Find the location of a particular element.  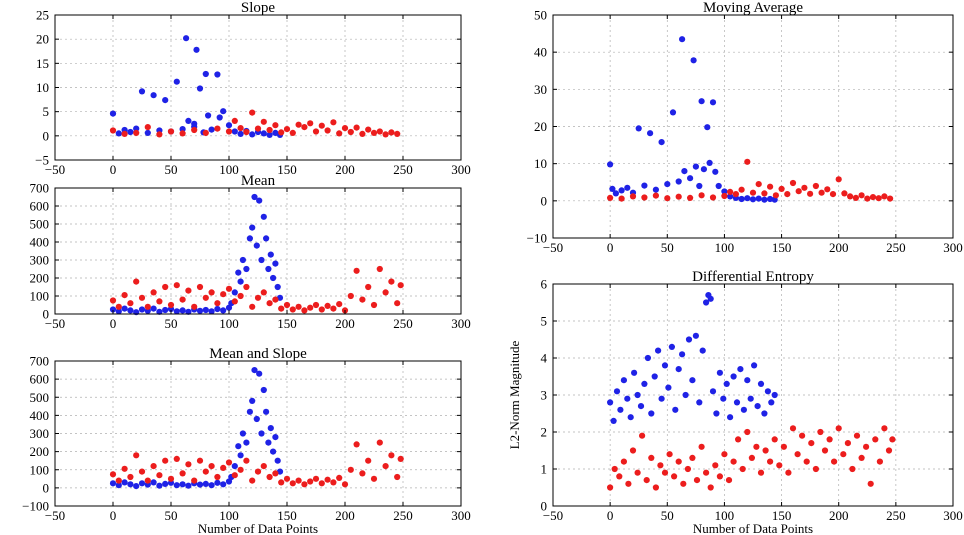

y-tick-label: 0 is located at coordinates (46, 487).